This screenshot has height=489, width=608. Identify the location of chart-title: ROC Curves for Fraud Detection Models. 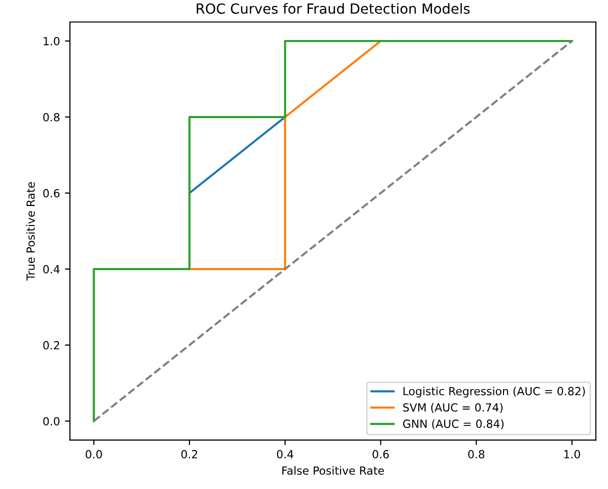
(333, 8).